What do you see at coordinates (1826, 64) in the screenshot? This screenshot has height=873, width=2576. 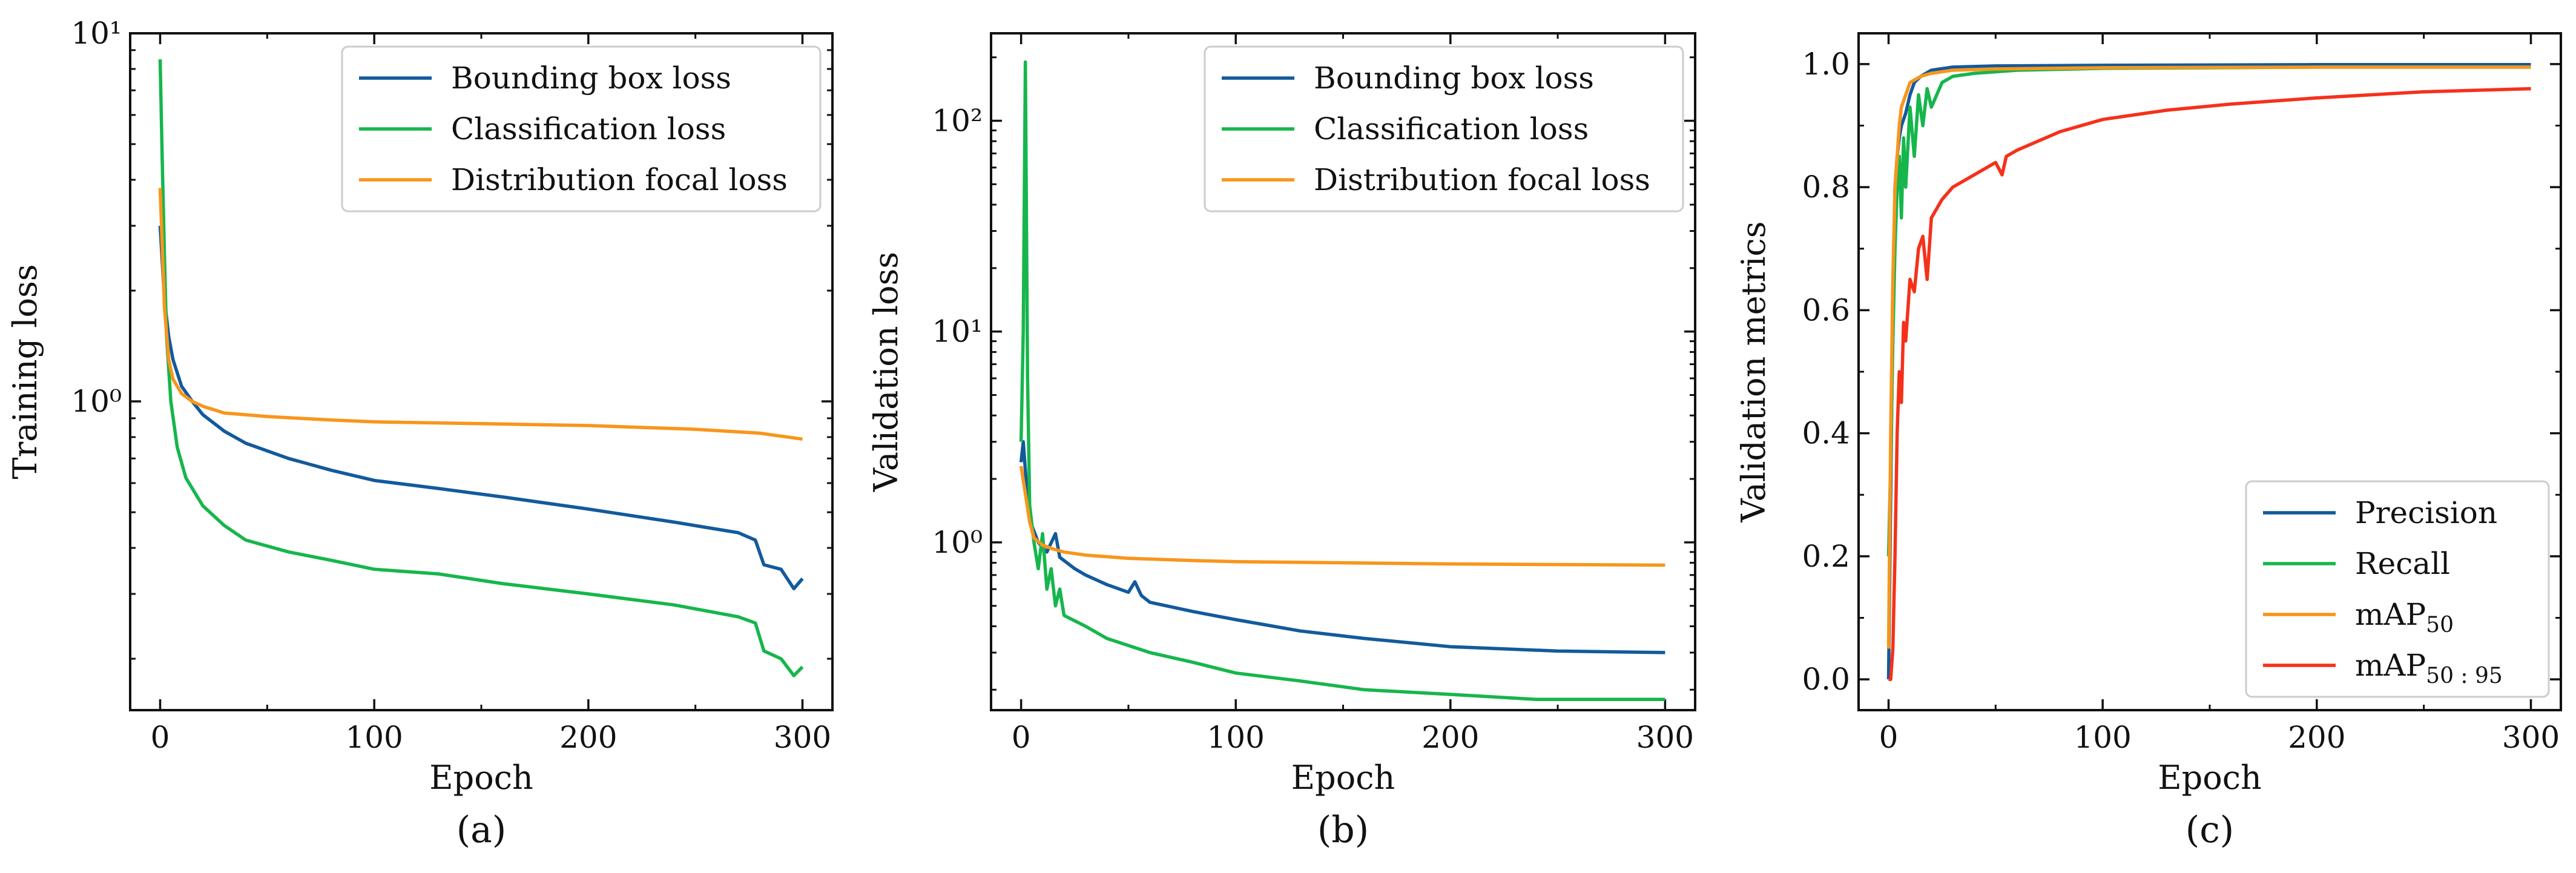 I see `y-tick-label: 1.0` at bounding box center [1826, 64].